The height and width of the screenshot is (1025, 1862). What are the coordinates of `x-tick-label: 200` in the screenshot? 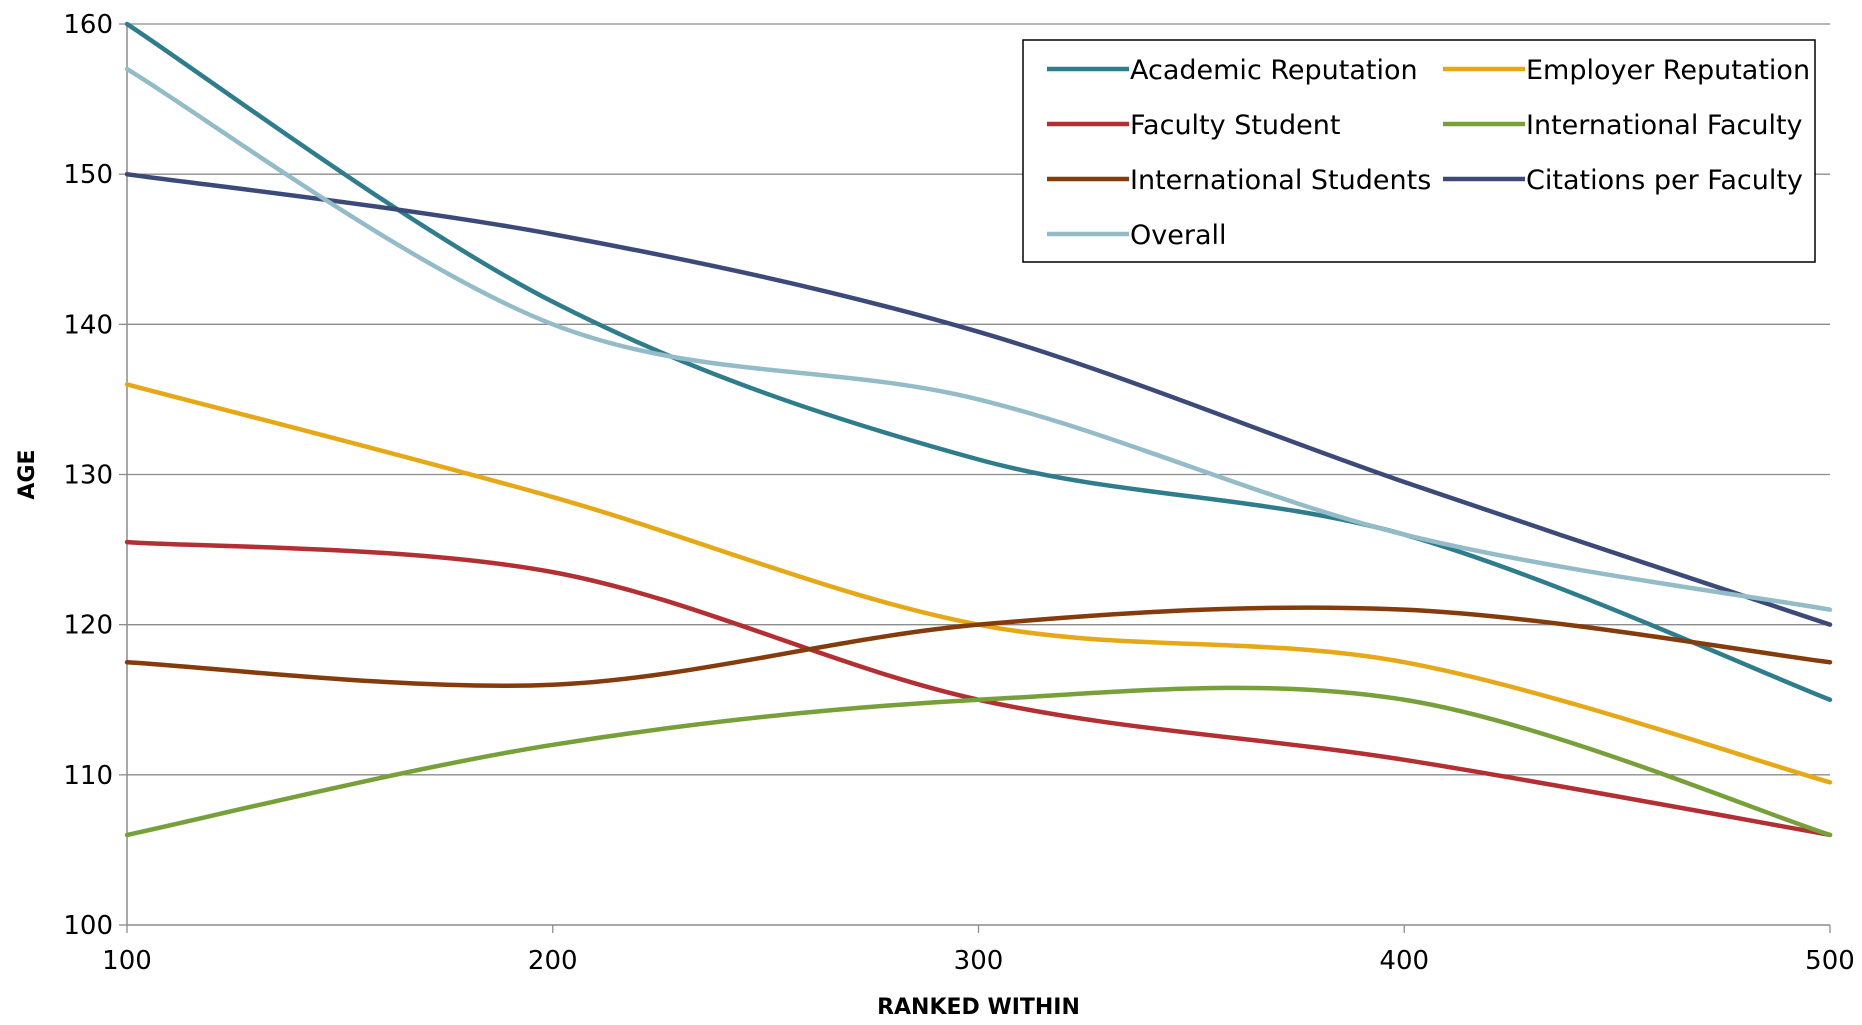 It's located at (553, 961).